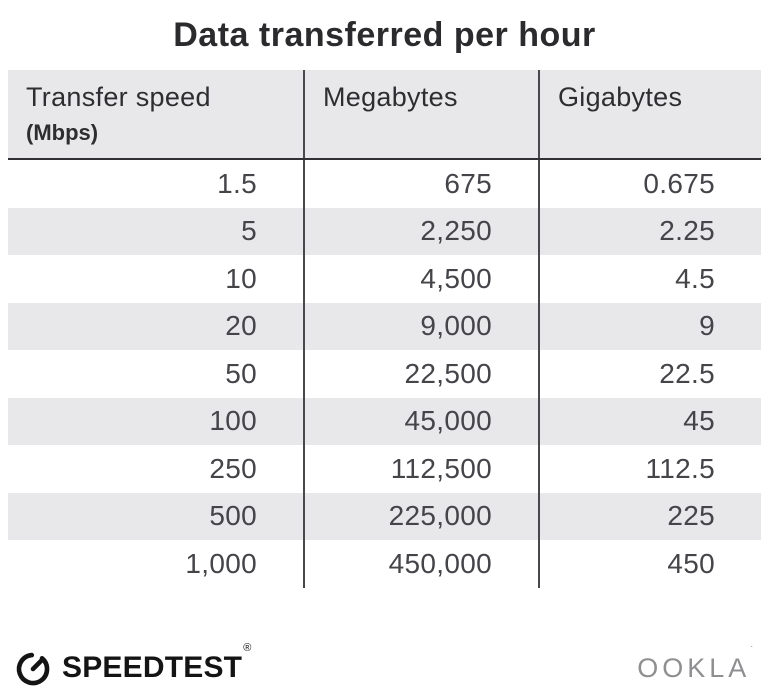 The image size is (769, 698). Describe the element at coordinates (649, 516) in the screenshot. I see `cell-gigabytes: 225` at that location.